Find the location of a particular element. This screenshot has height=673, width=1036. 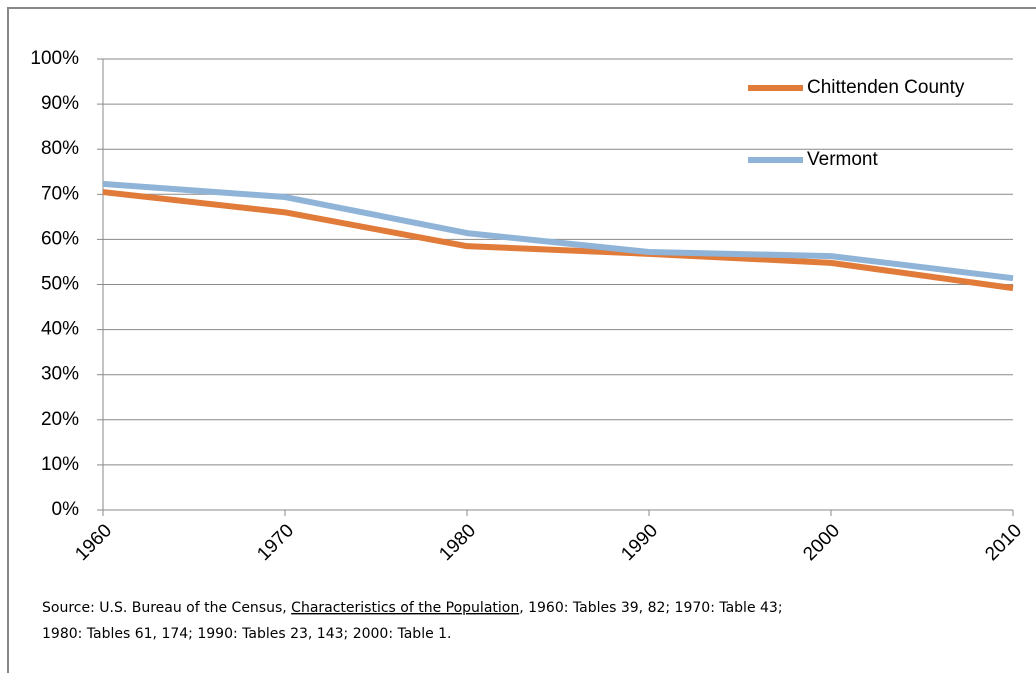

x-tick-label: 1980 is located at coordinates (457, 542).